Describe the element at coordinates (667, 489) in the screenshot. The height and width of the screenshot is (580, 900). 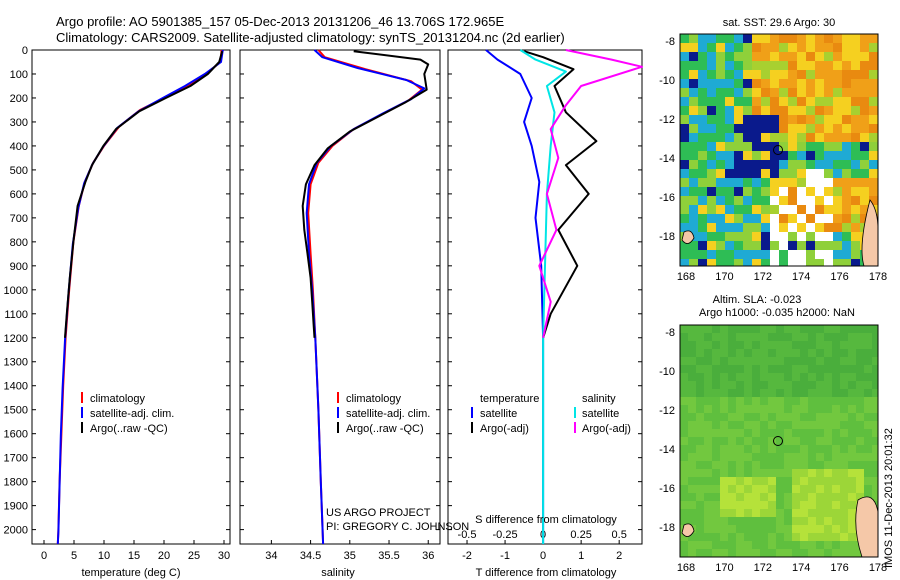
I see `map-y-tick-label: -16` at that location.